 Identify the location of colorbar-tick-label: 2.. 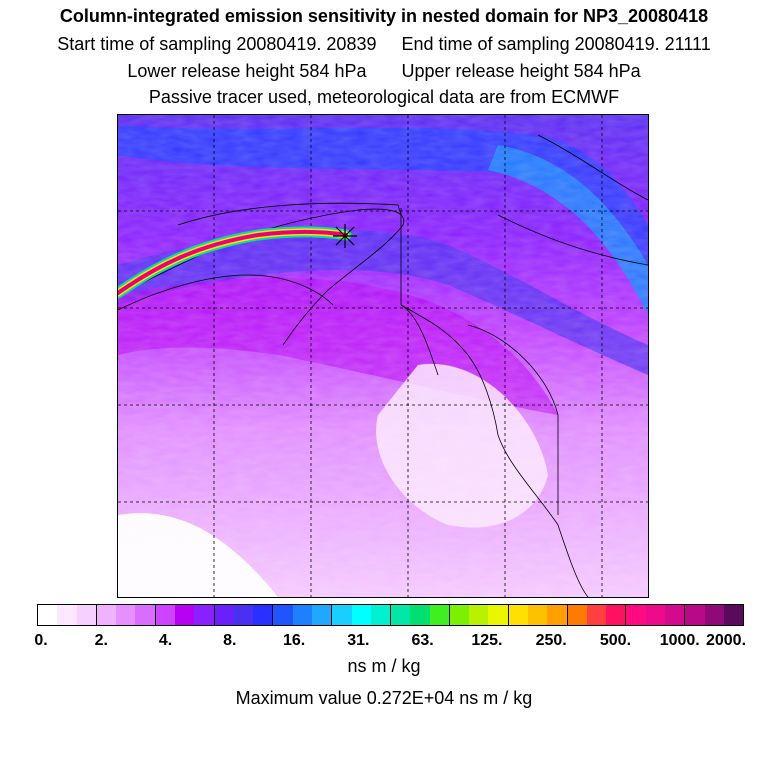
(101, 640).